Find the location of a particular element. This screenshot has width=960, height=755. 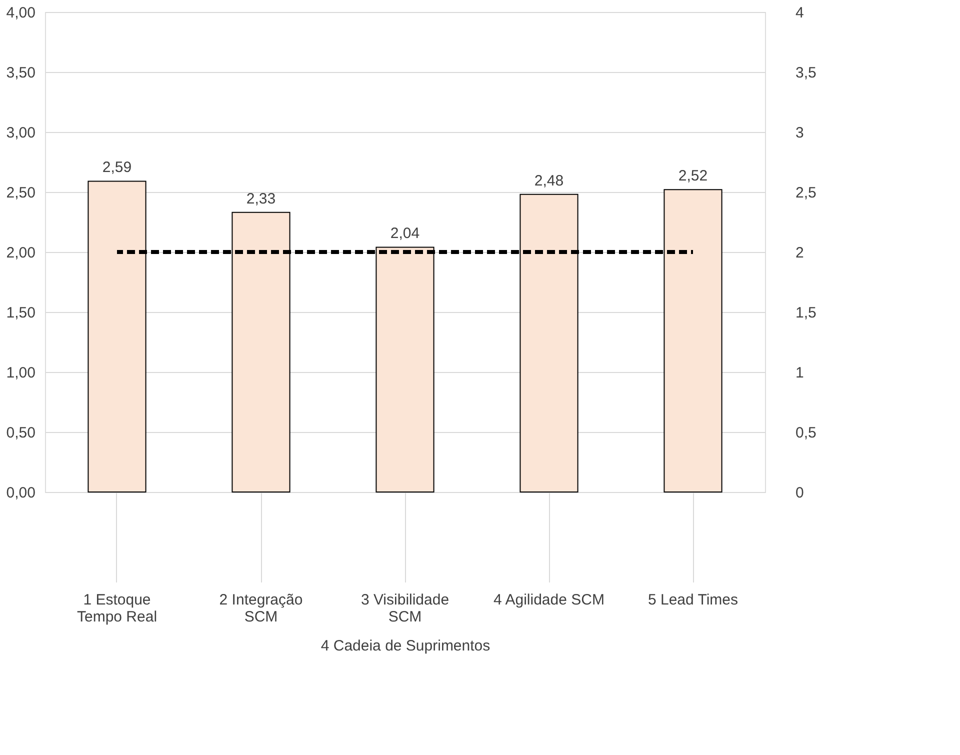

y-tick-label: 3,00 is located at coordinates (21, 133).